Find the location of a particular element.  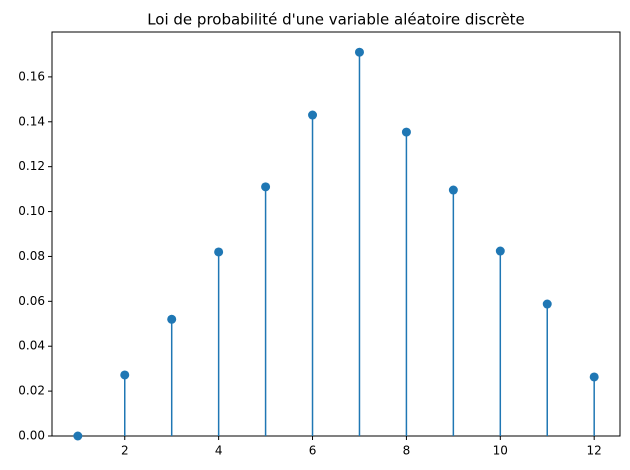

y-tick-label: 0.12 is located at coordinates (31, 166).